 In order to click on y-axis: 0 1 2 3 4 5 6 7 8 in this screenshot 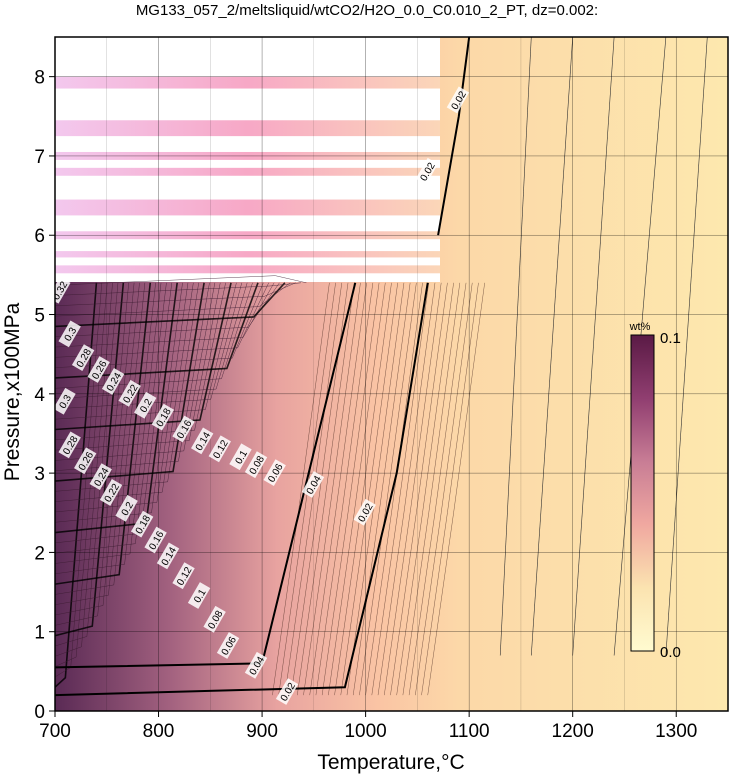, I will do `click(44, 395)`.